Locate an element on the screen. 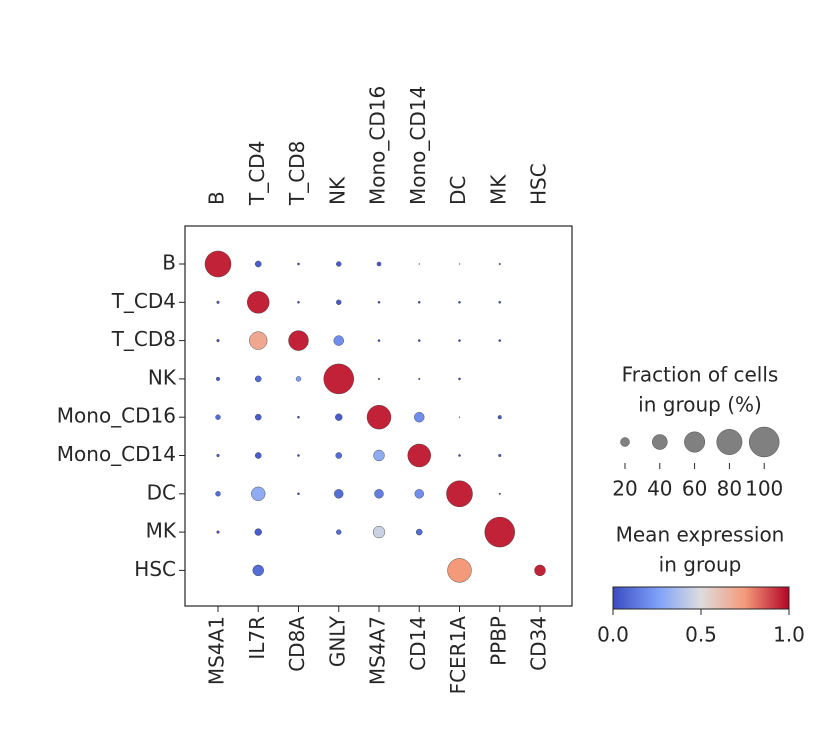 This screenshot has height=741, width=826. x-tick-label: CD14 is located at coordinates (418, 643).